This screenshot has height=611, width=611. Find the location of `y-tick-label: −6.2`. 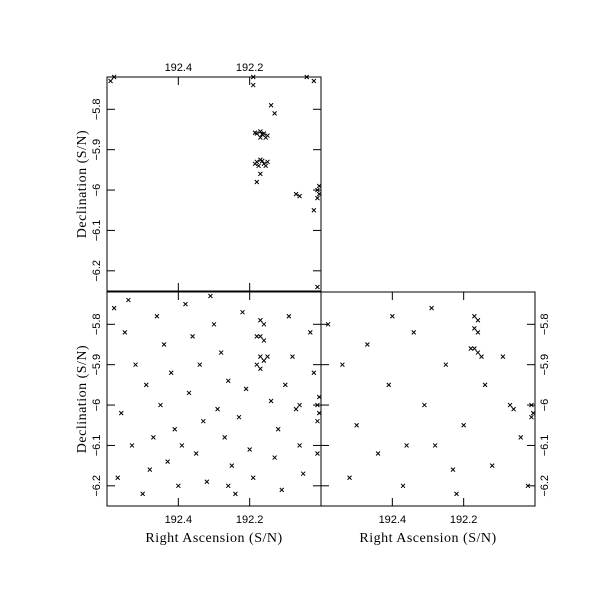

y-tick-label: −6.2 is located at coordinates (97, 271).